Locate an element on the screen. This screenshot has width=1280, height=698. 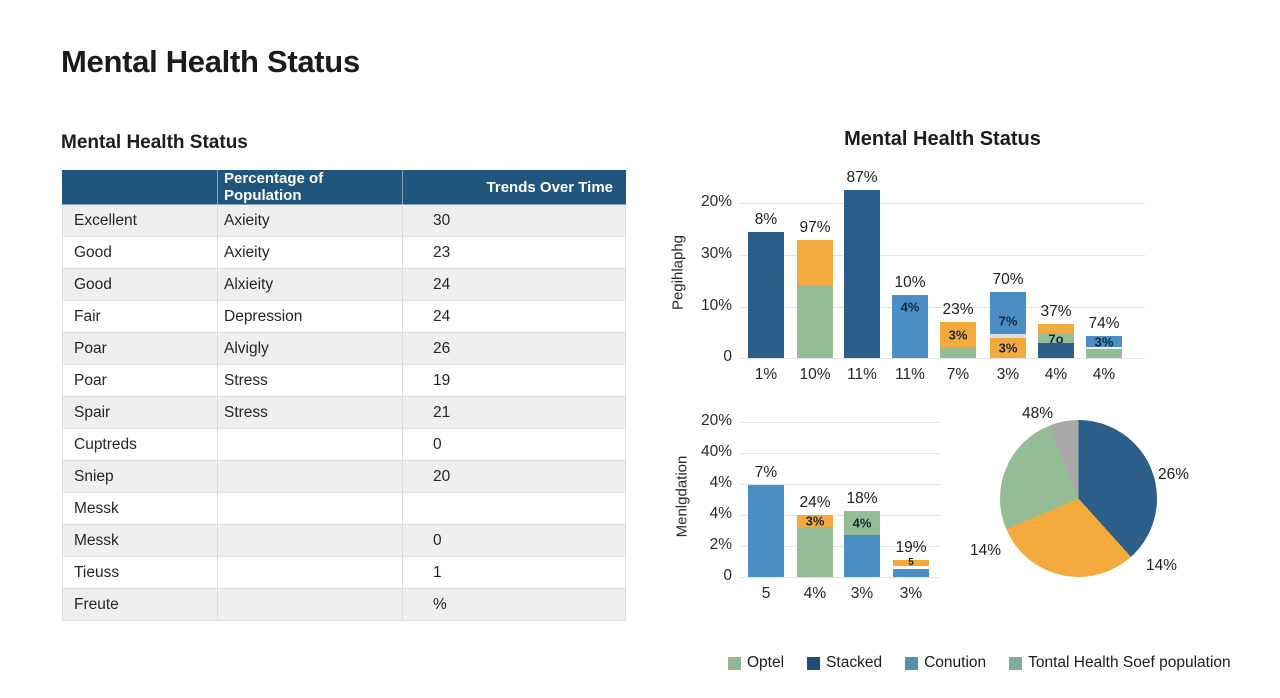
cell-value: 23 is located at coordinates (514, 252).